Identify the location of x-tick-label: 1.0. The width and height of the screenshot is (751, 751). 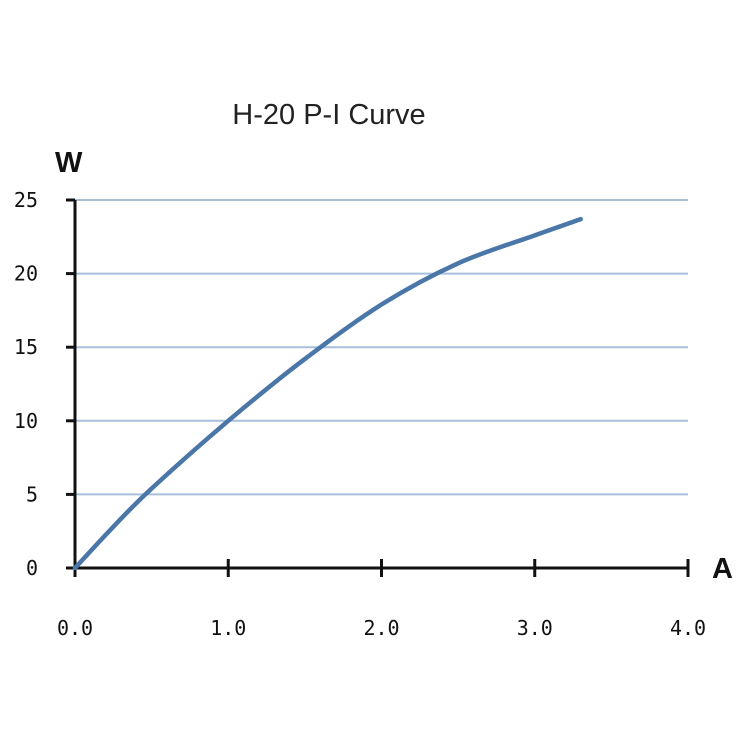
(228, 628).